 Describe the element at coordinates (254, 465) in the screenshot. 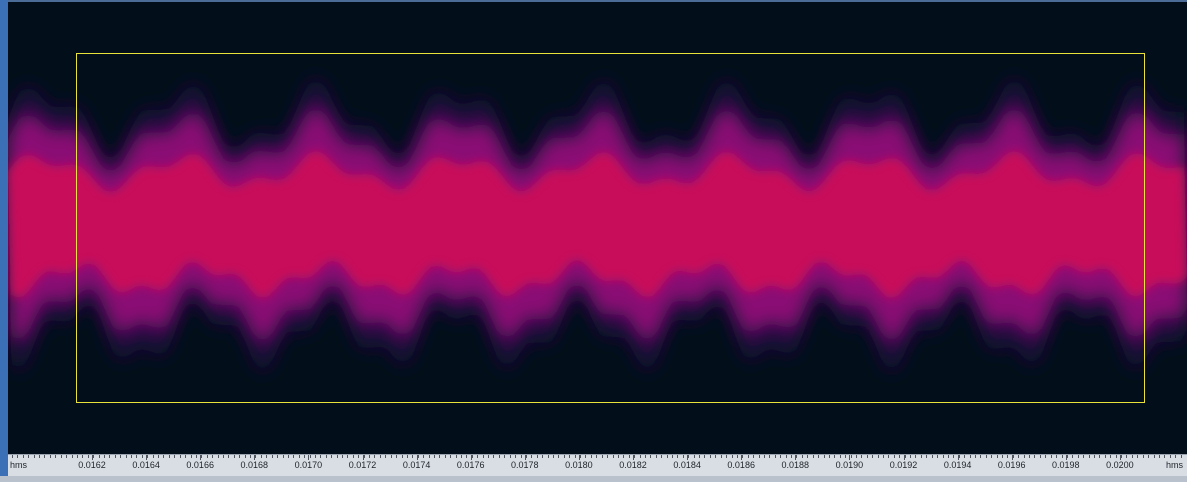

I see `ruler-tick-label: 0.0168` at that location.